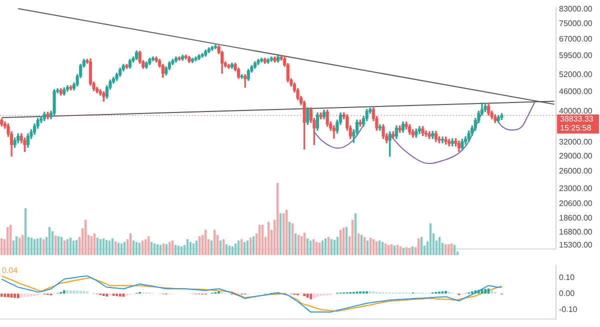 Image resolution: width=600 pixels, height=327 pixels. What do you see at coordinates (576, 217) in the screenshot?
I see `y-tick-label: 18600.00` at bounding box center [576, 217].